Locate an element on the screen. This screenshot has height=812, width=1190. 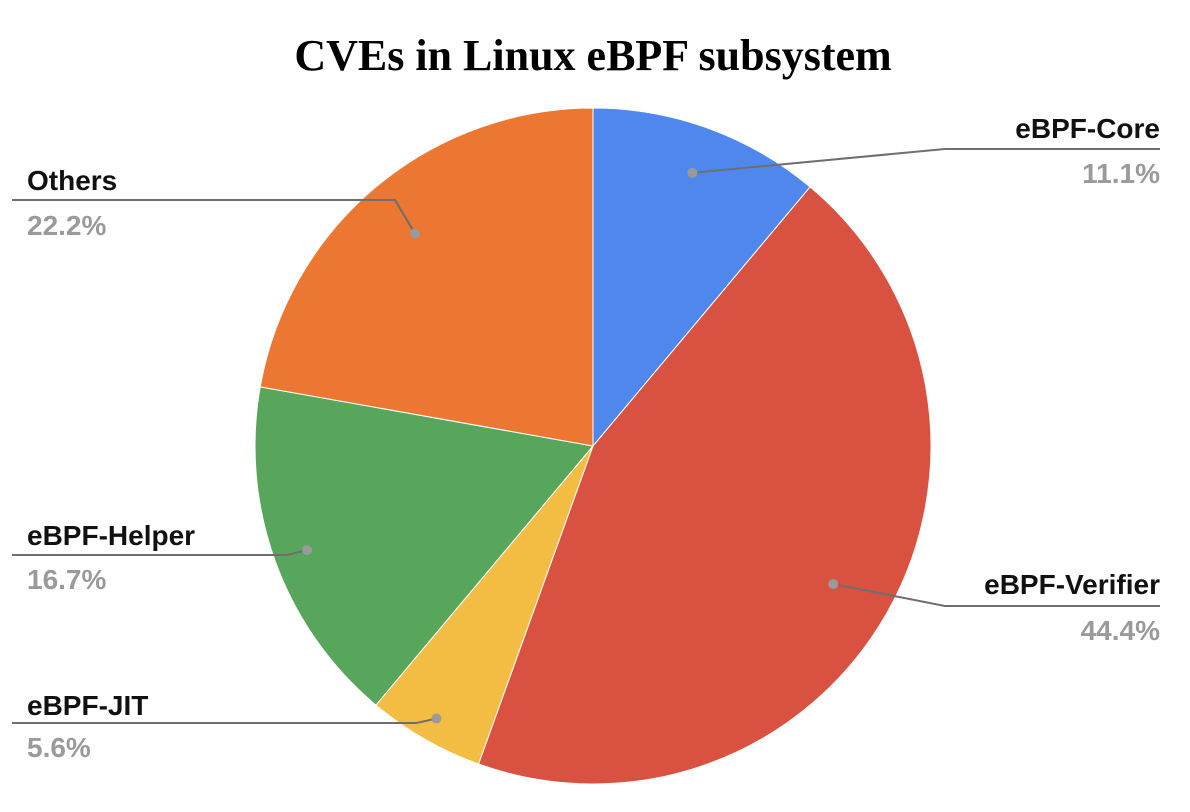
slice-percent-ebpf-helper: 16.7% is located at coordinates (66, 579).